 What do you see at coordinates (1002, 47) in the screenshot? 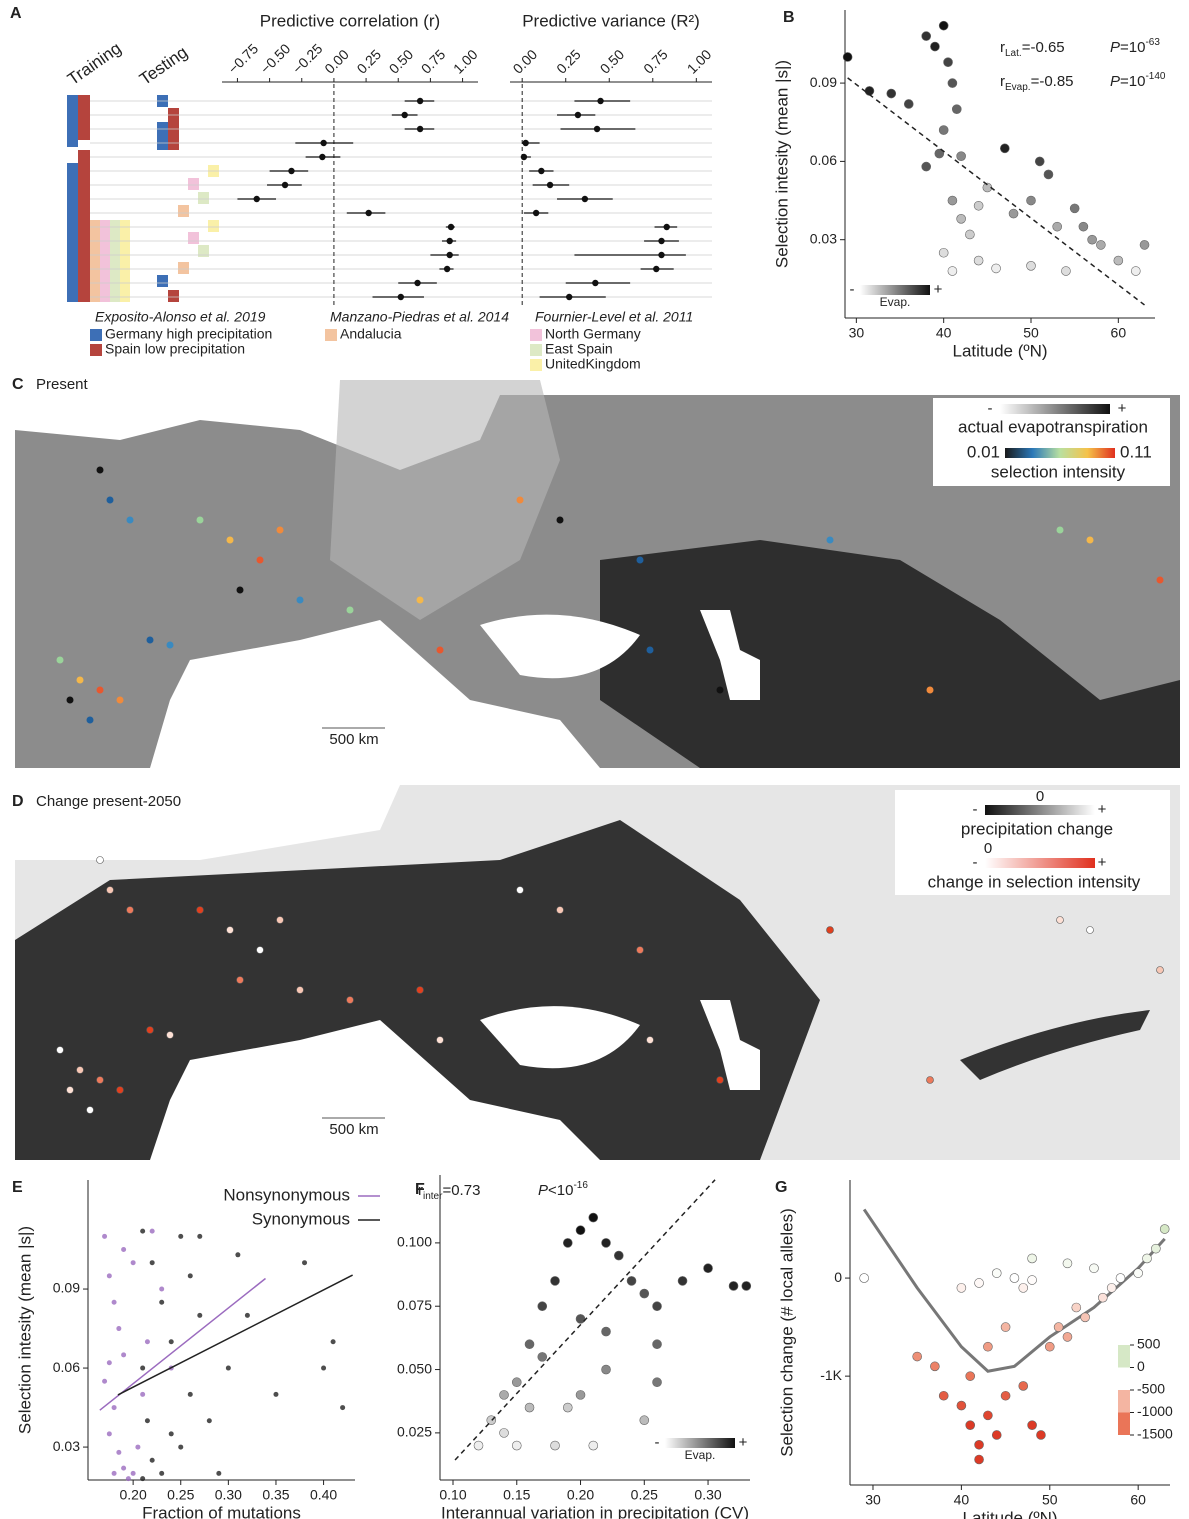
I see `stat-part: r` at bounding box center [1002, 47].